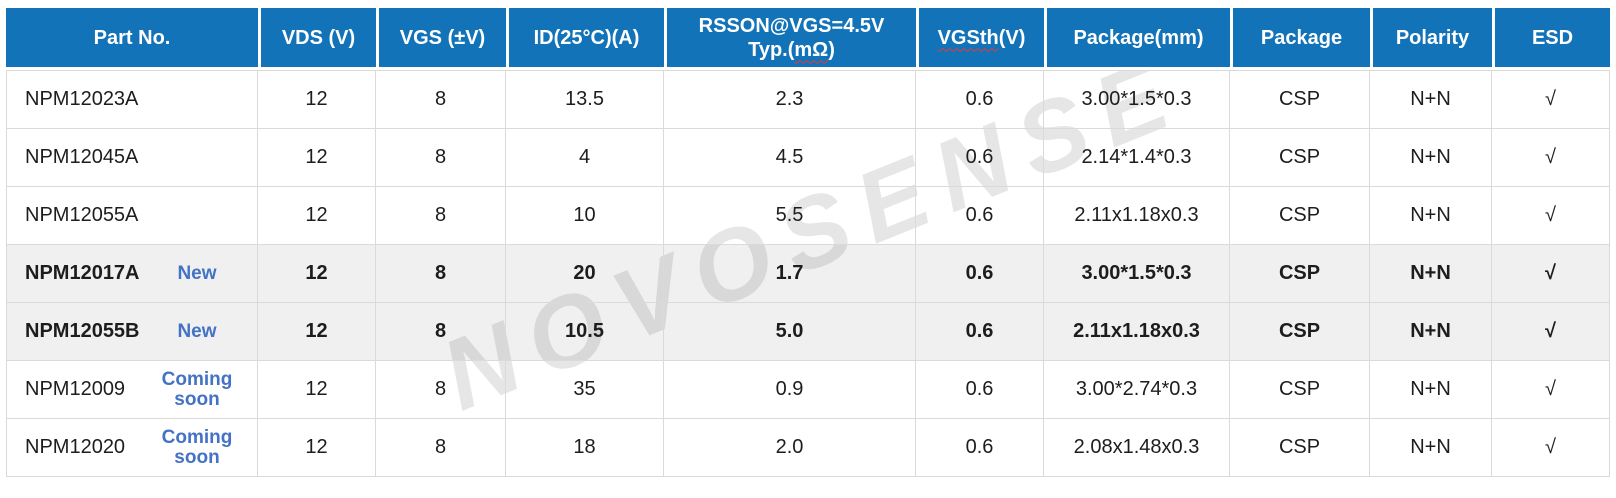  Describe the element at coordinates (82, 331) in the screenshot. I see `part-number: NPM12055B` at that location.